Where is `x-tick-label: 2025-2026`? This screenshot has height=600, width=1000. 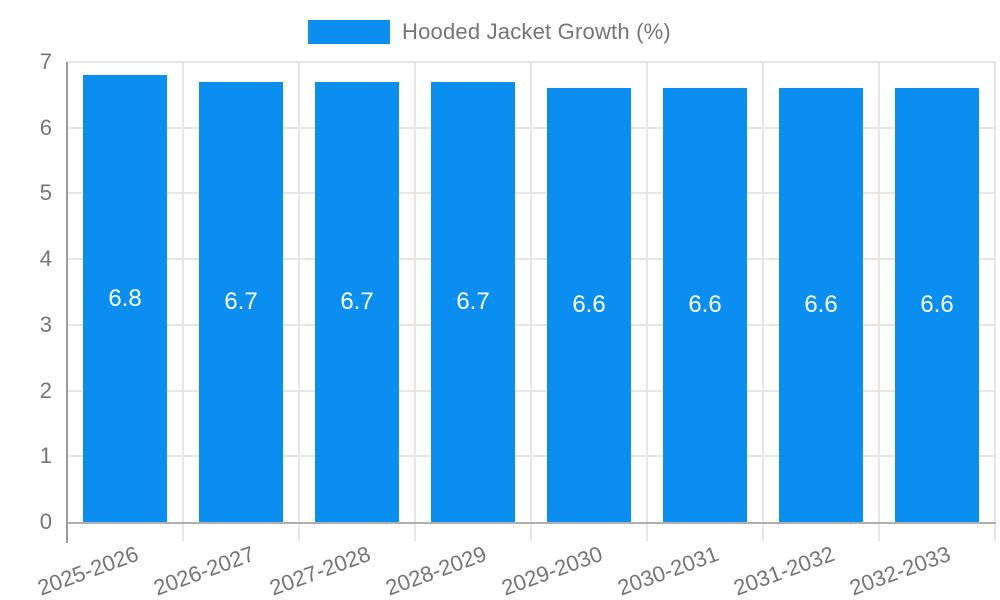 x-tick-label: 2025-2026 is located at coordinates (88, 570).